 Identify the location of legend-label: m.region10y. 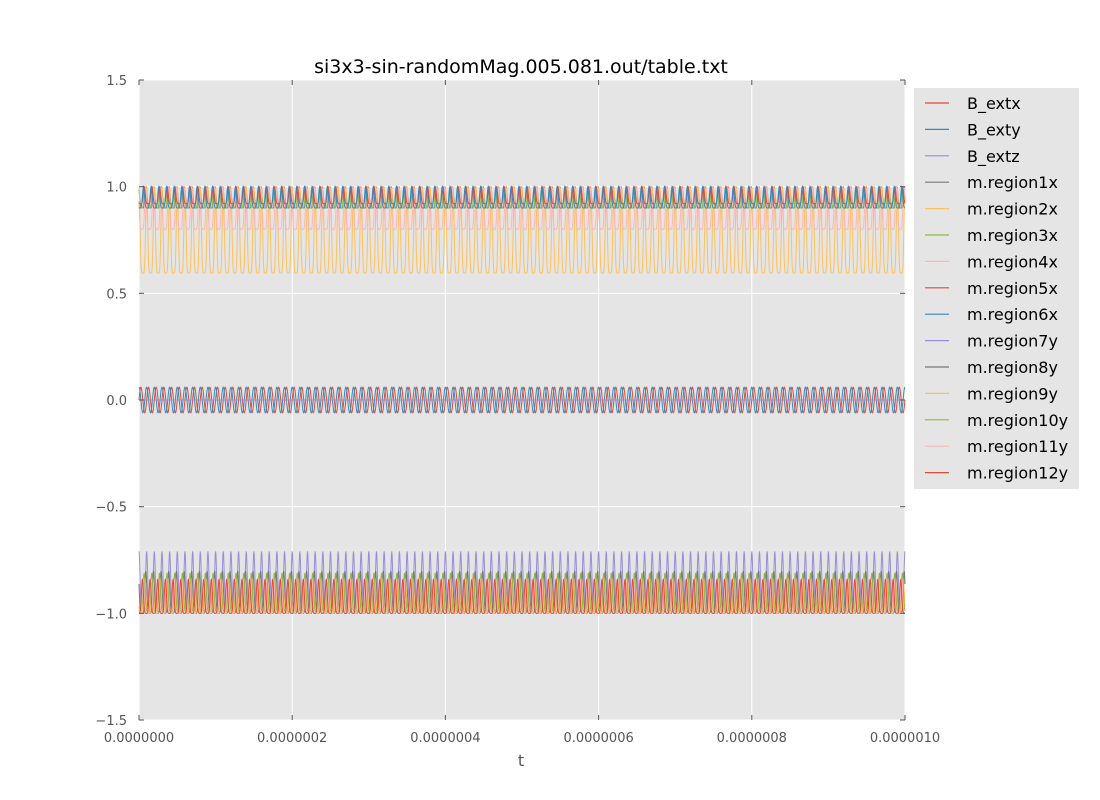
(1017, 420).